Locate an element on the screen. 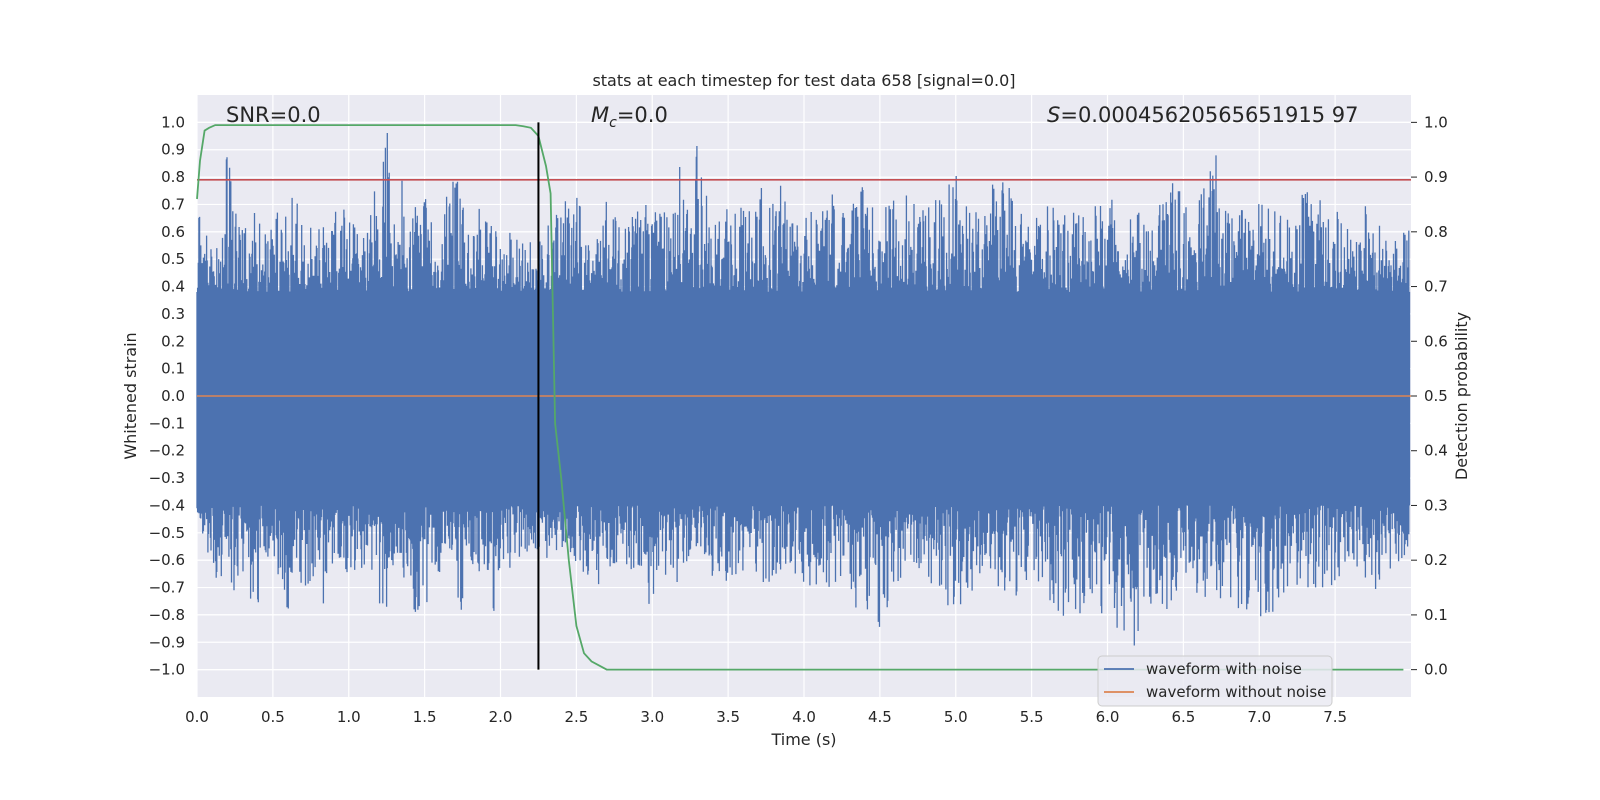  y-tick-label: −0.9 is located at coordinates (167, 642).